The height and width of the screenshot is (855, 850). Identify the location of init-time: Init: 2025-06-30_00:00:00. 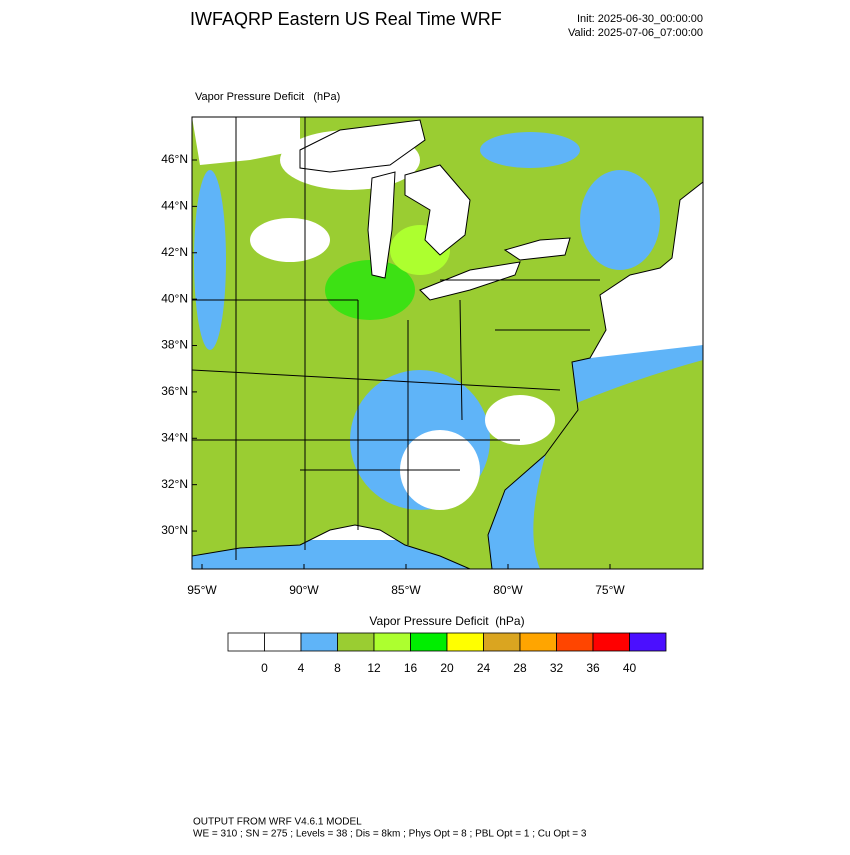
(640, 19).